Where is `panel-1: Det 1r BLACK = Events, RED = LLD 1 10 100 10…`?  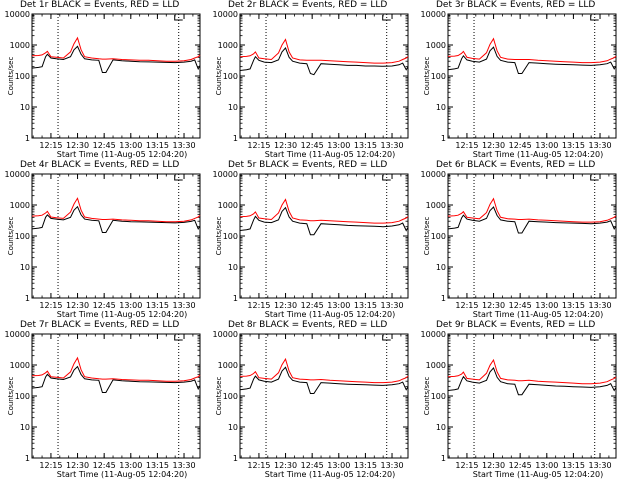
panel-1: Det 1r BLACK = Events, RED = LLD 1 10 100 10… is located at coordinates (103, 79).